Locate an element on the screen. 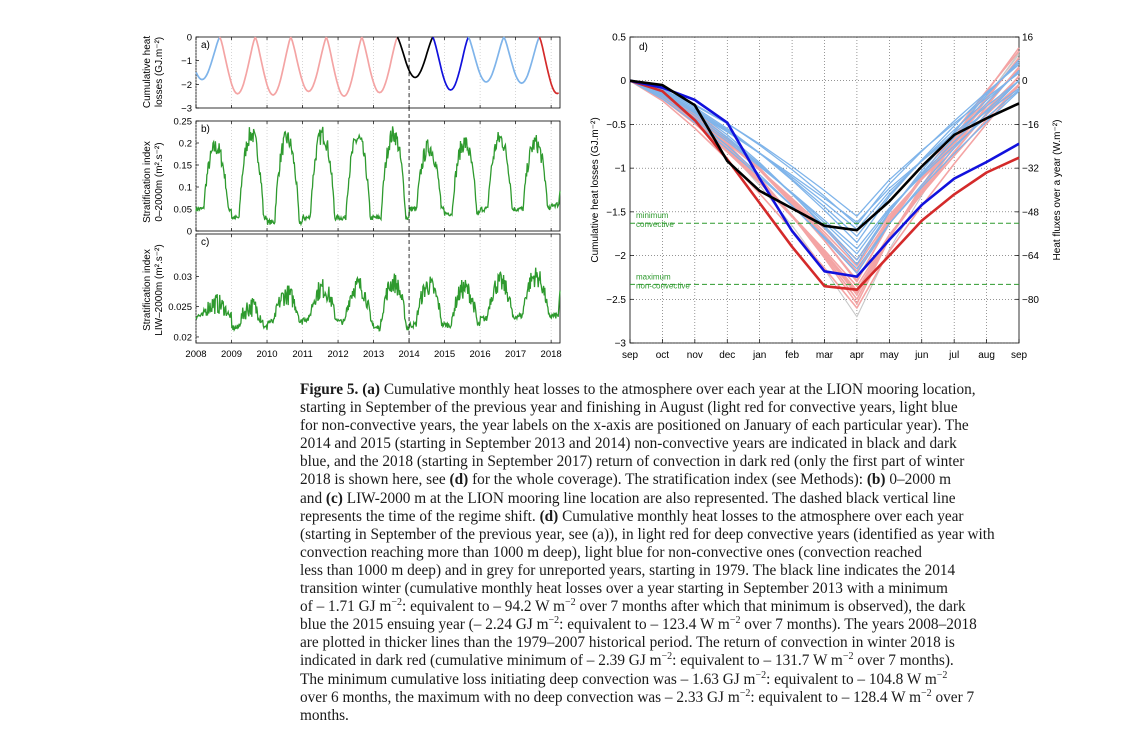 The image size is (1140, 755). x-tick-label: 2011 is located at coordinates (302, 354).